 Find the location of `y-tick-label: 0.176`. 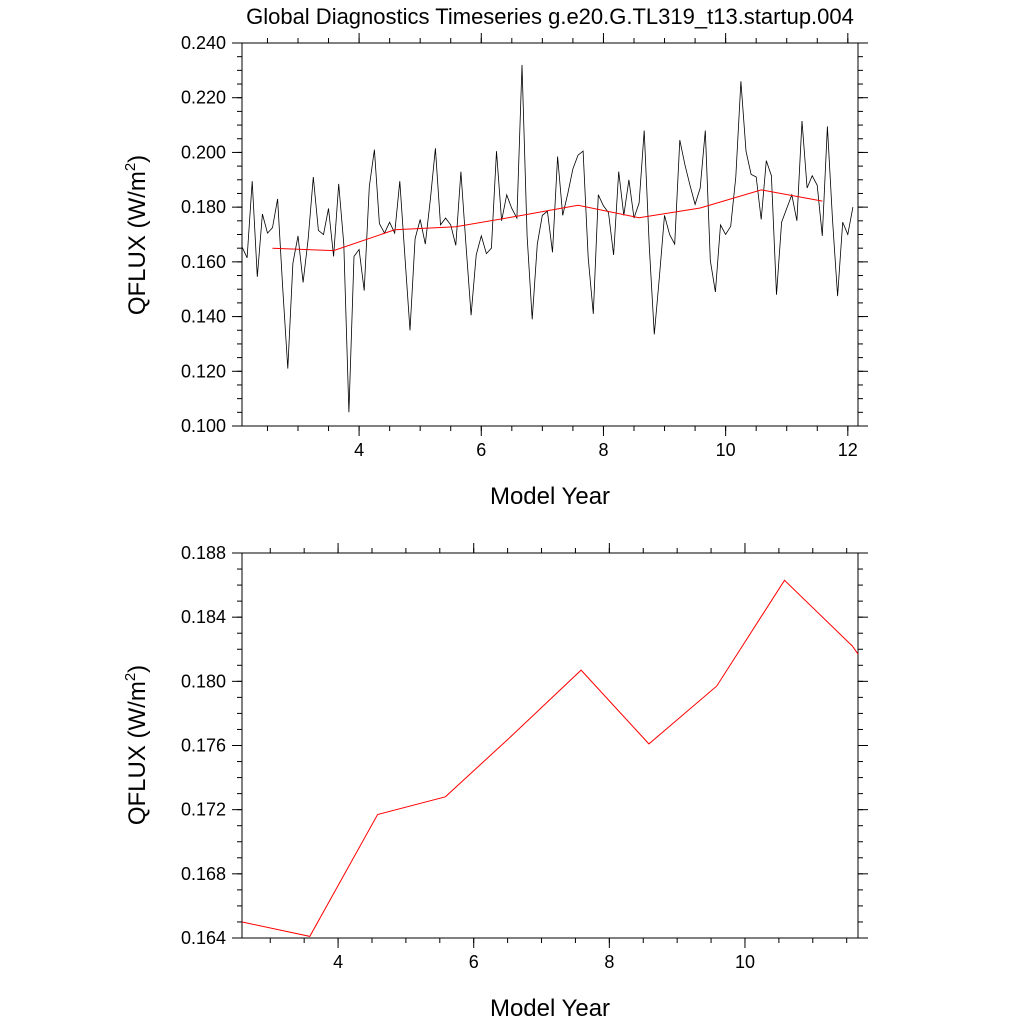

y-tick-label: 0.176 is located at coordinates (203, 746).